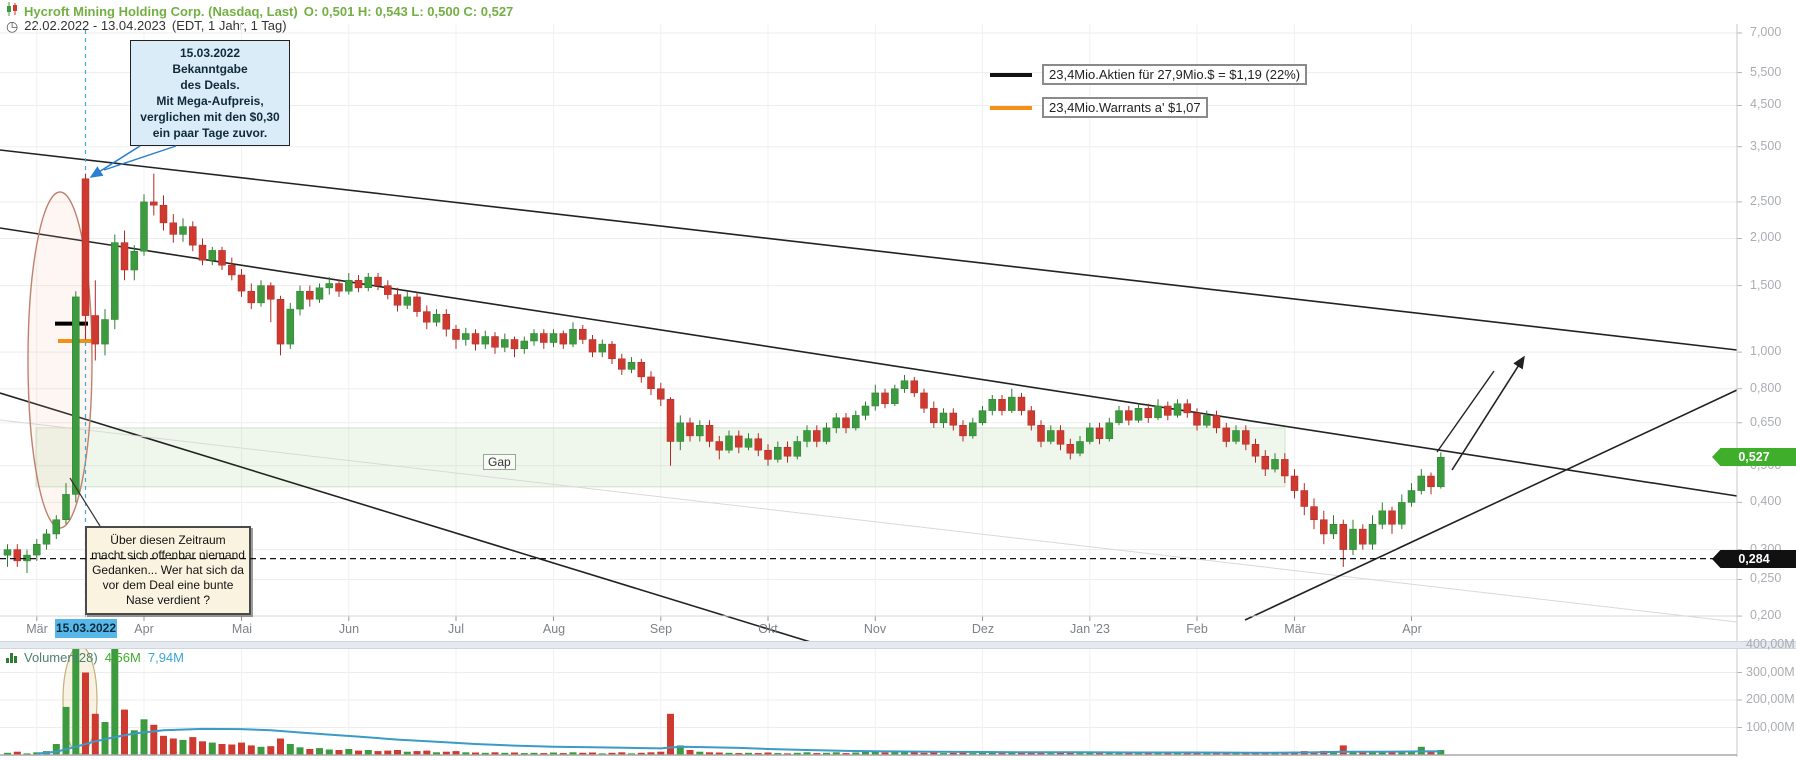 The image size is (1796, 760). I want to click on month-axis-label: Sep, so click(661, 629).